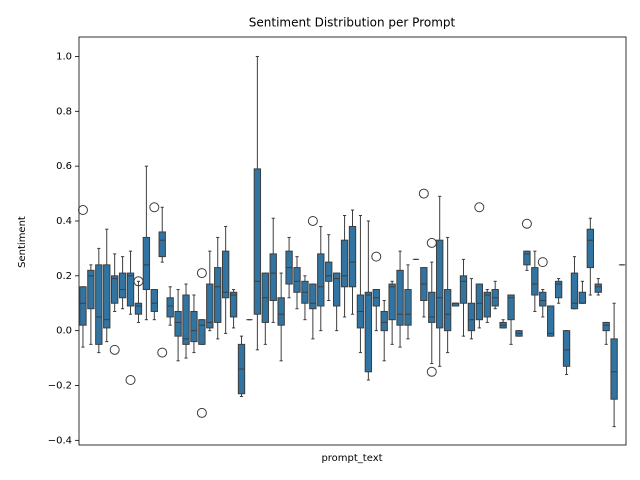 This screenshot has height=480, width=640. Describe the element at coordinates (64, 166) in the screenshot. I see `y-tick-label: 0.6` at that location.